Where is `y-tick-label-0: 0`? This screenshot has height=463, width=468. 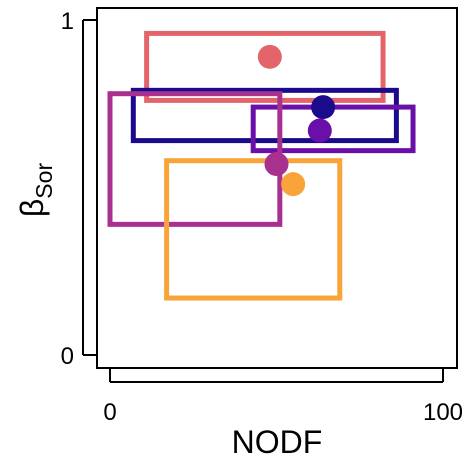
y-tick-label-0: 0 is located at coordinates (67, 356).